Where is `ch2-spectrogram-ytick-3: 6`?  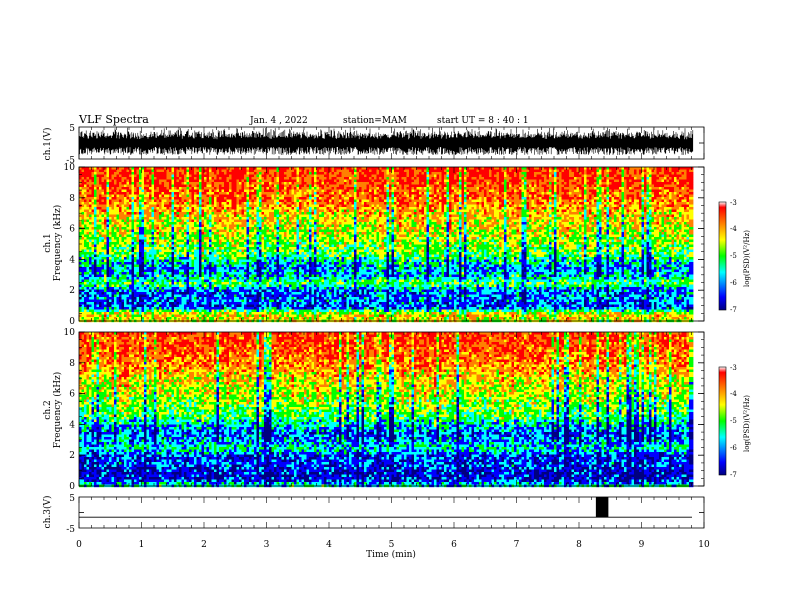 ch2-spectrogram-ytick-3: 6 is located at coordinates (72, 395).